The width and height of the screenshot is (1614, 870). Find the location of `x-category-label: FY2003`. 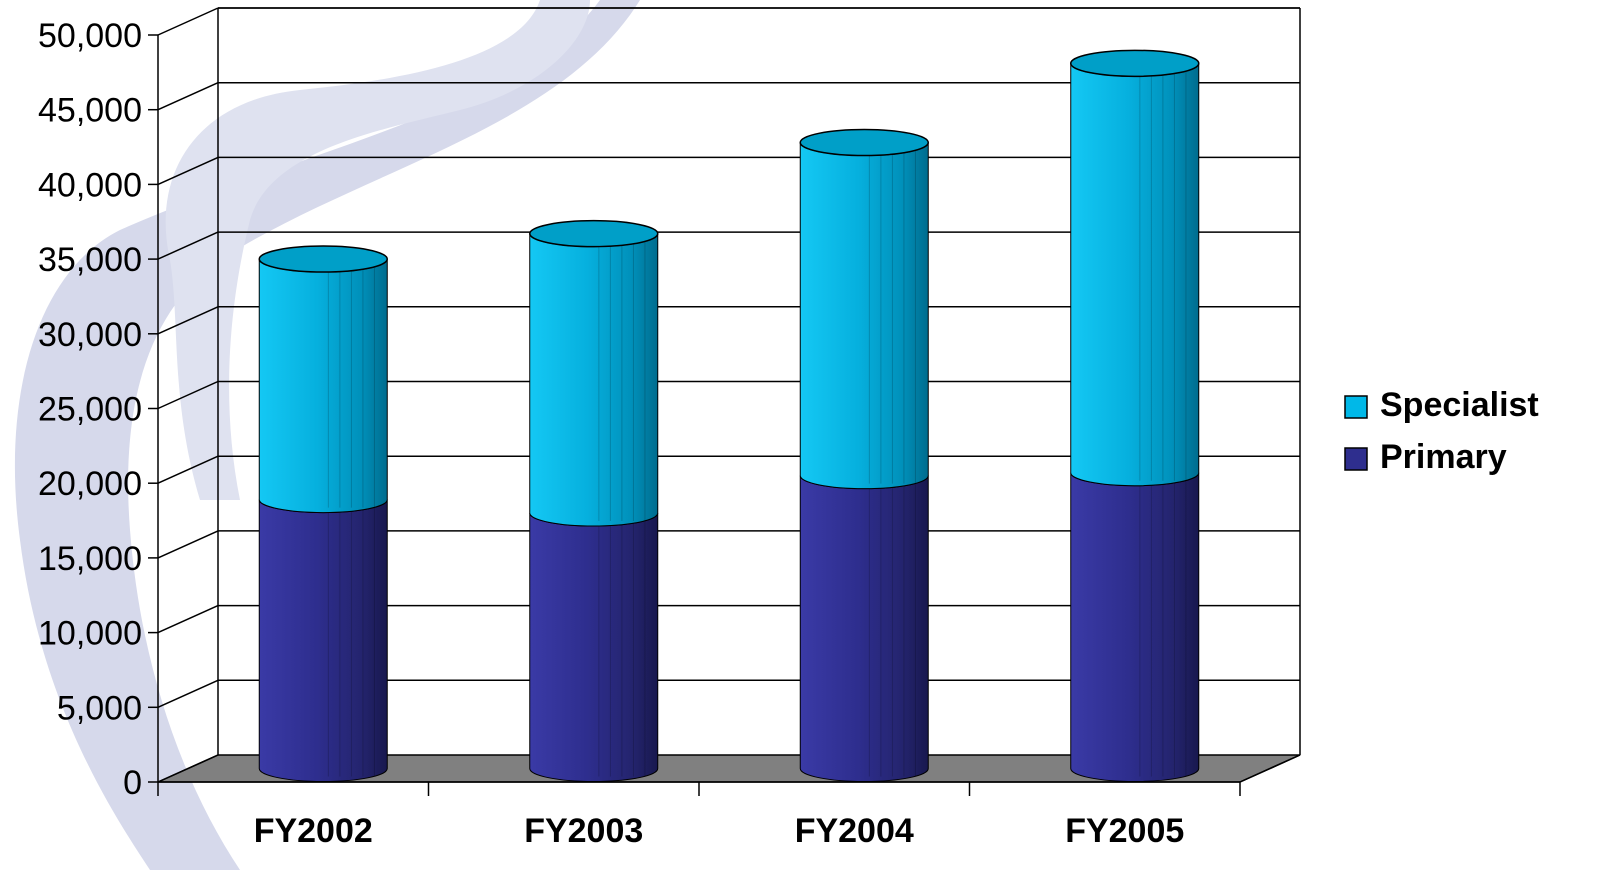

x-category-label: FY2003 is located at coordinates (583, 831).